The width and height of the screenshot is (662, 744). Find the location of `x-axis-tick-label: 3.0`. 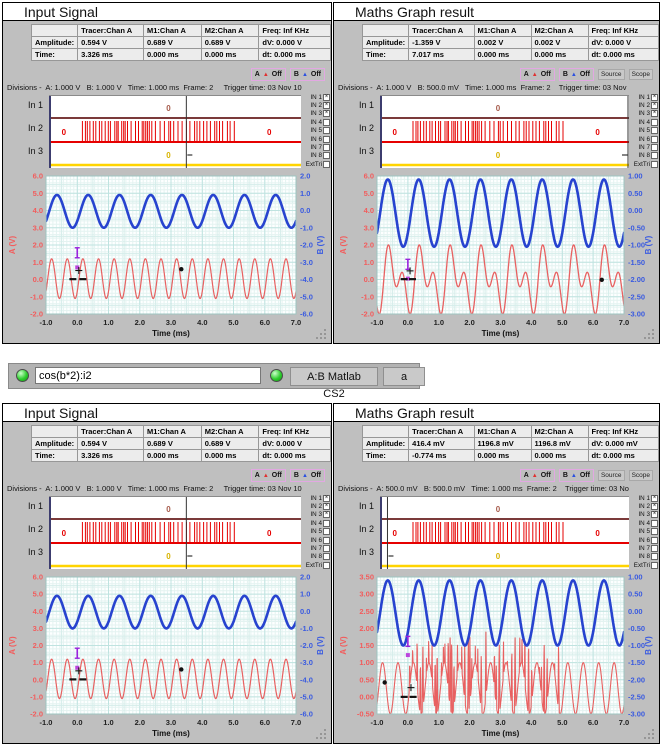

x-axis-tick-label: 3.0 is located at coordinates (500, 322).